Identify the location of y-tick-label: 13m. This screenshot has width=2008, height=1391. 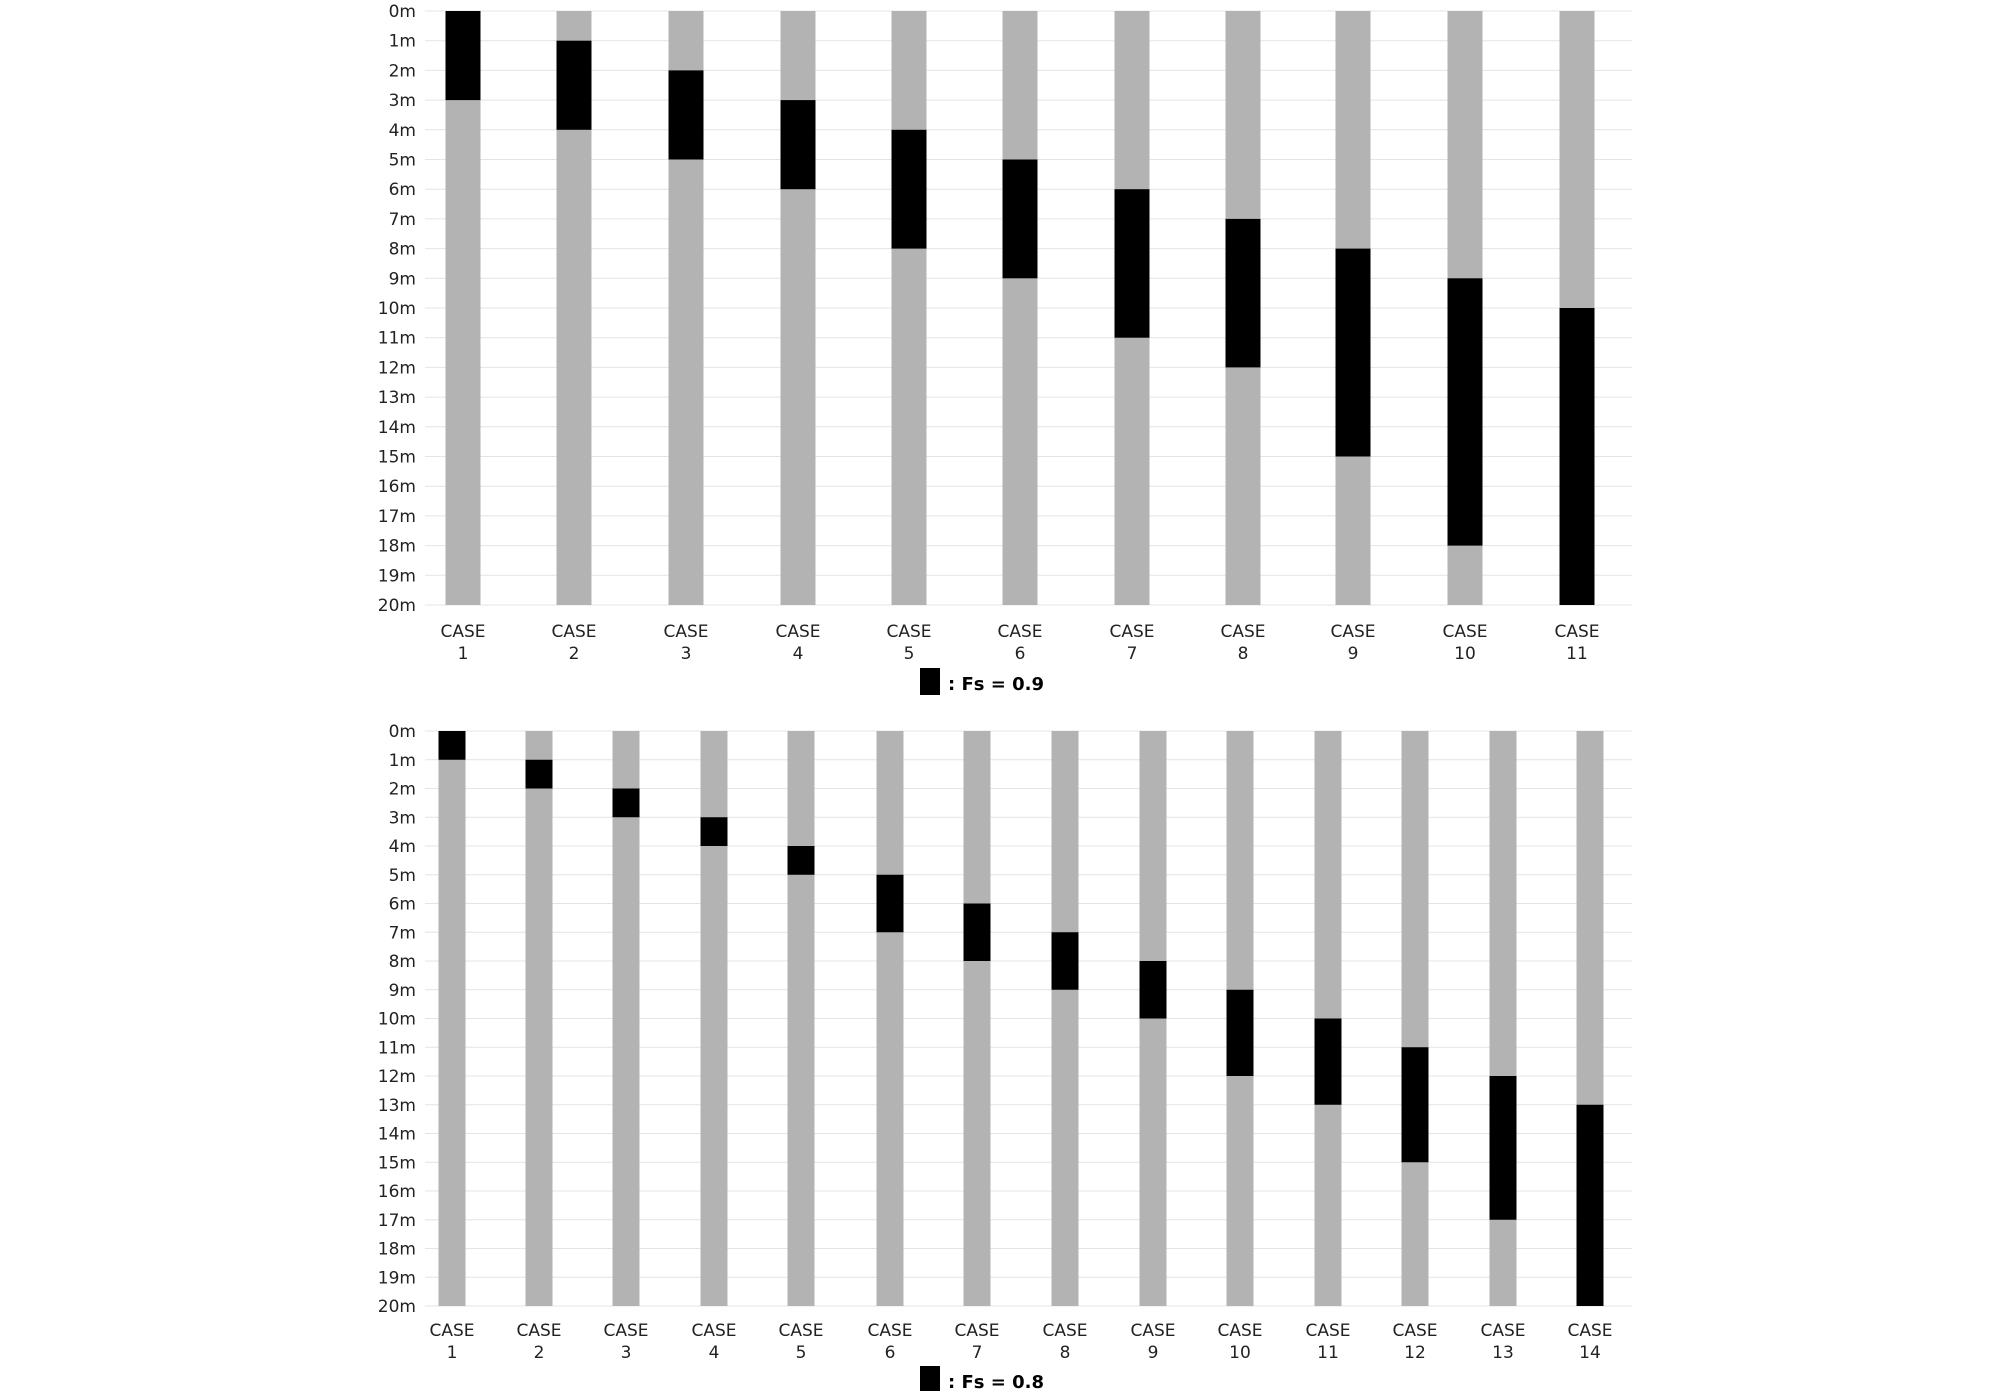
(397, 398).